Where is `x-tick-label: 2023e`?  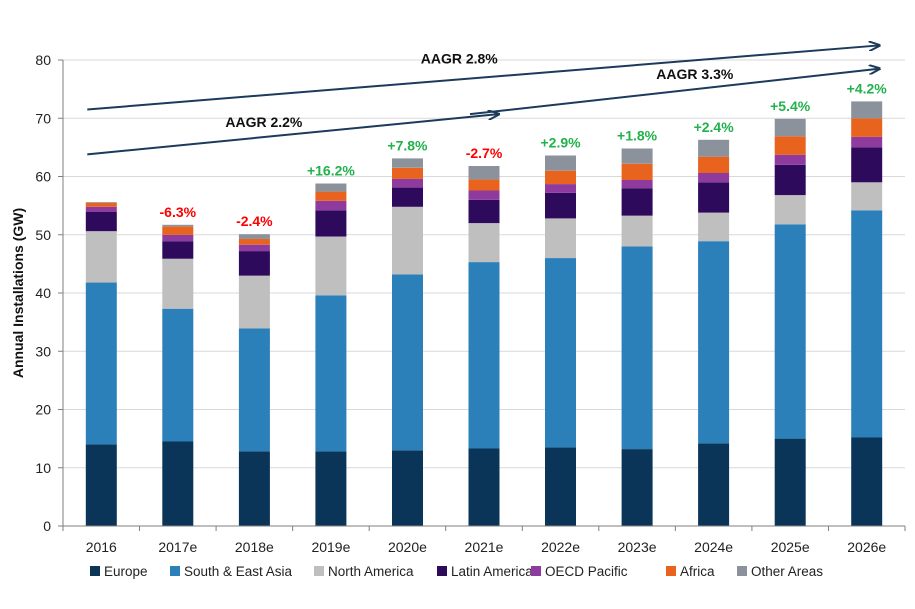
x-tick-label: 2023e is located at coordinates (637, 547).